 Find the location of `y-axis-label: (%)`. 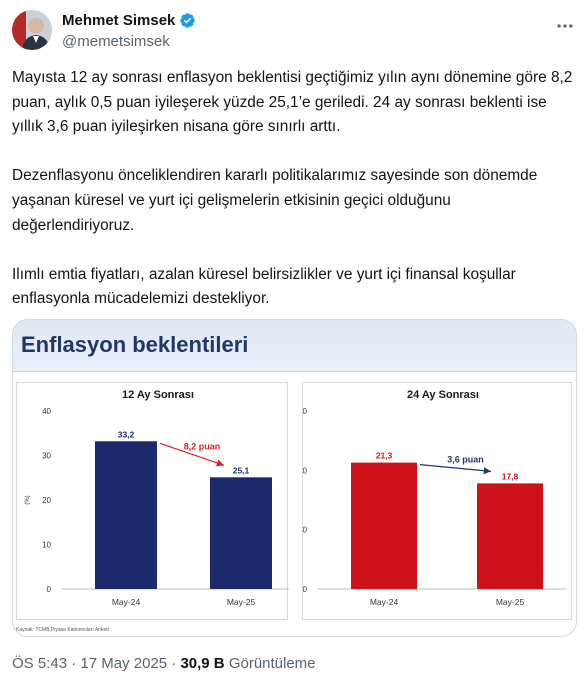

y-axis-label: (%) is located at coordinates (28, 499).